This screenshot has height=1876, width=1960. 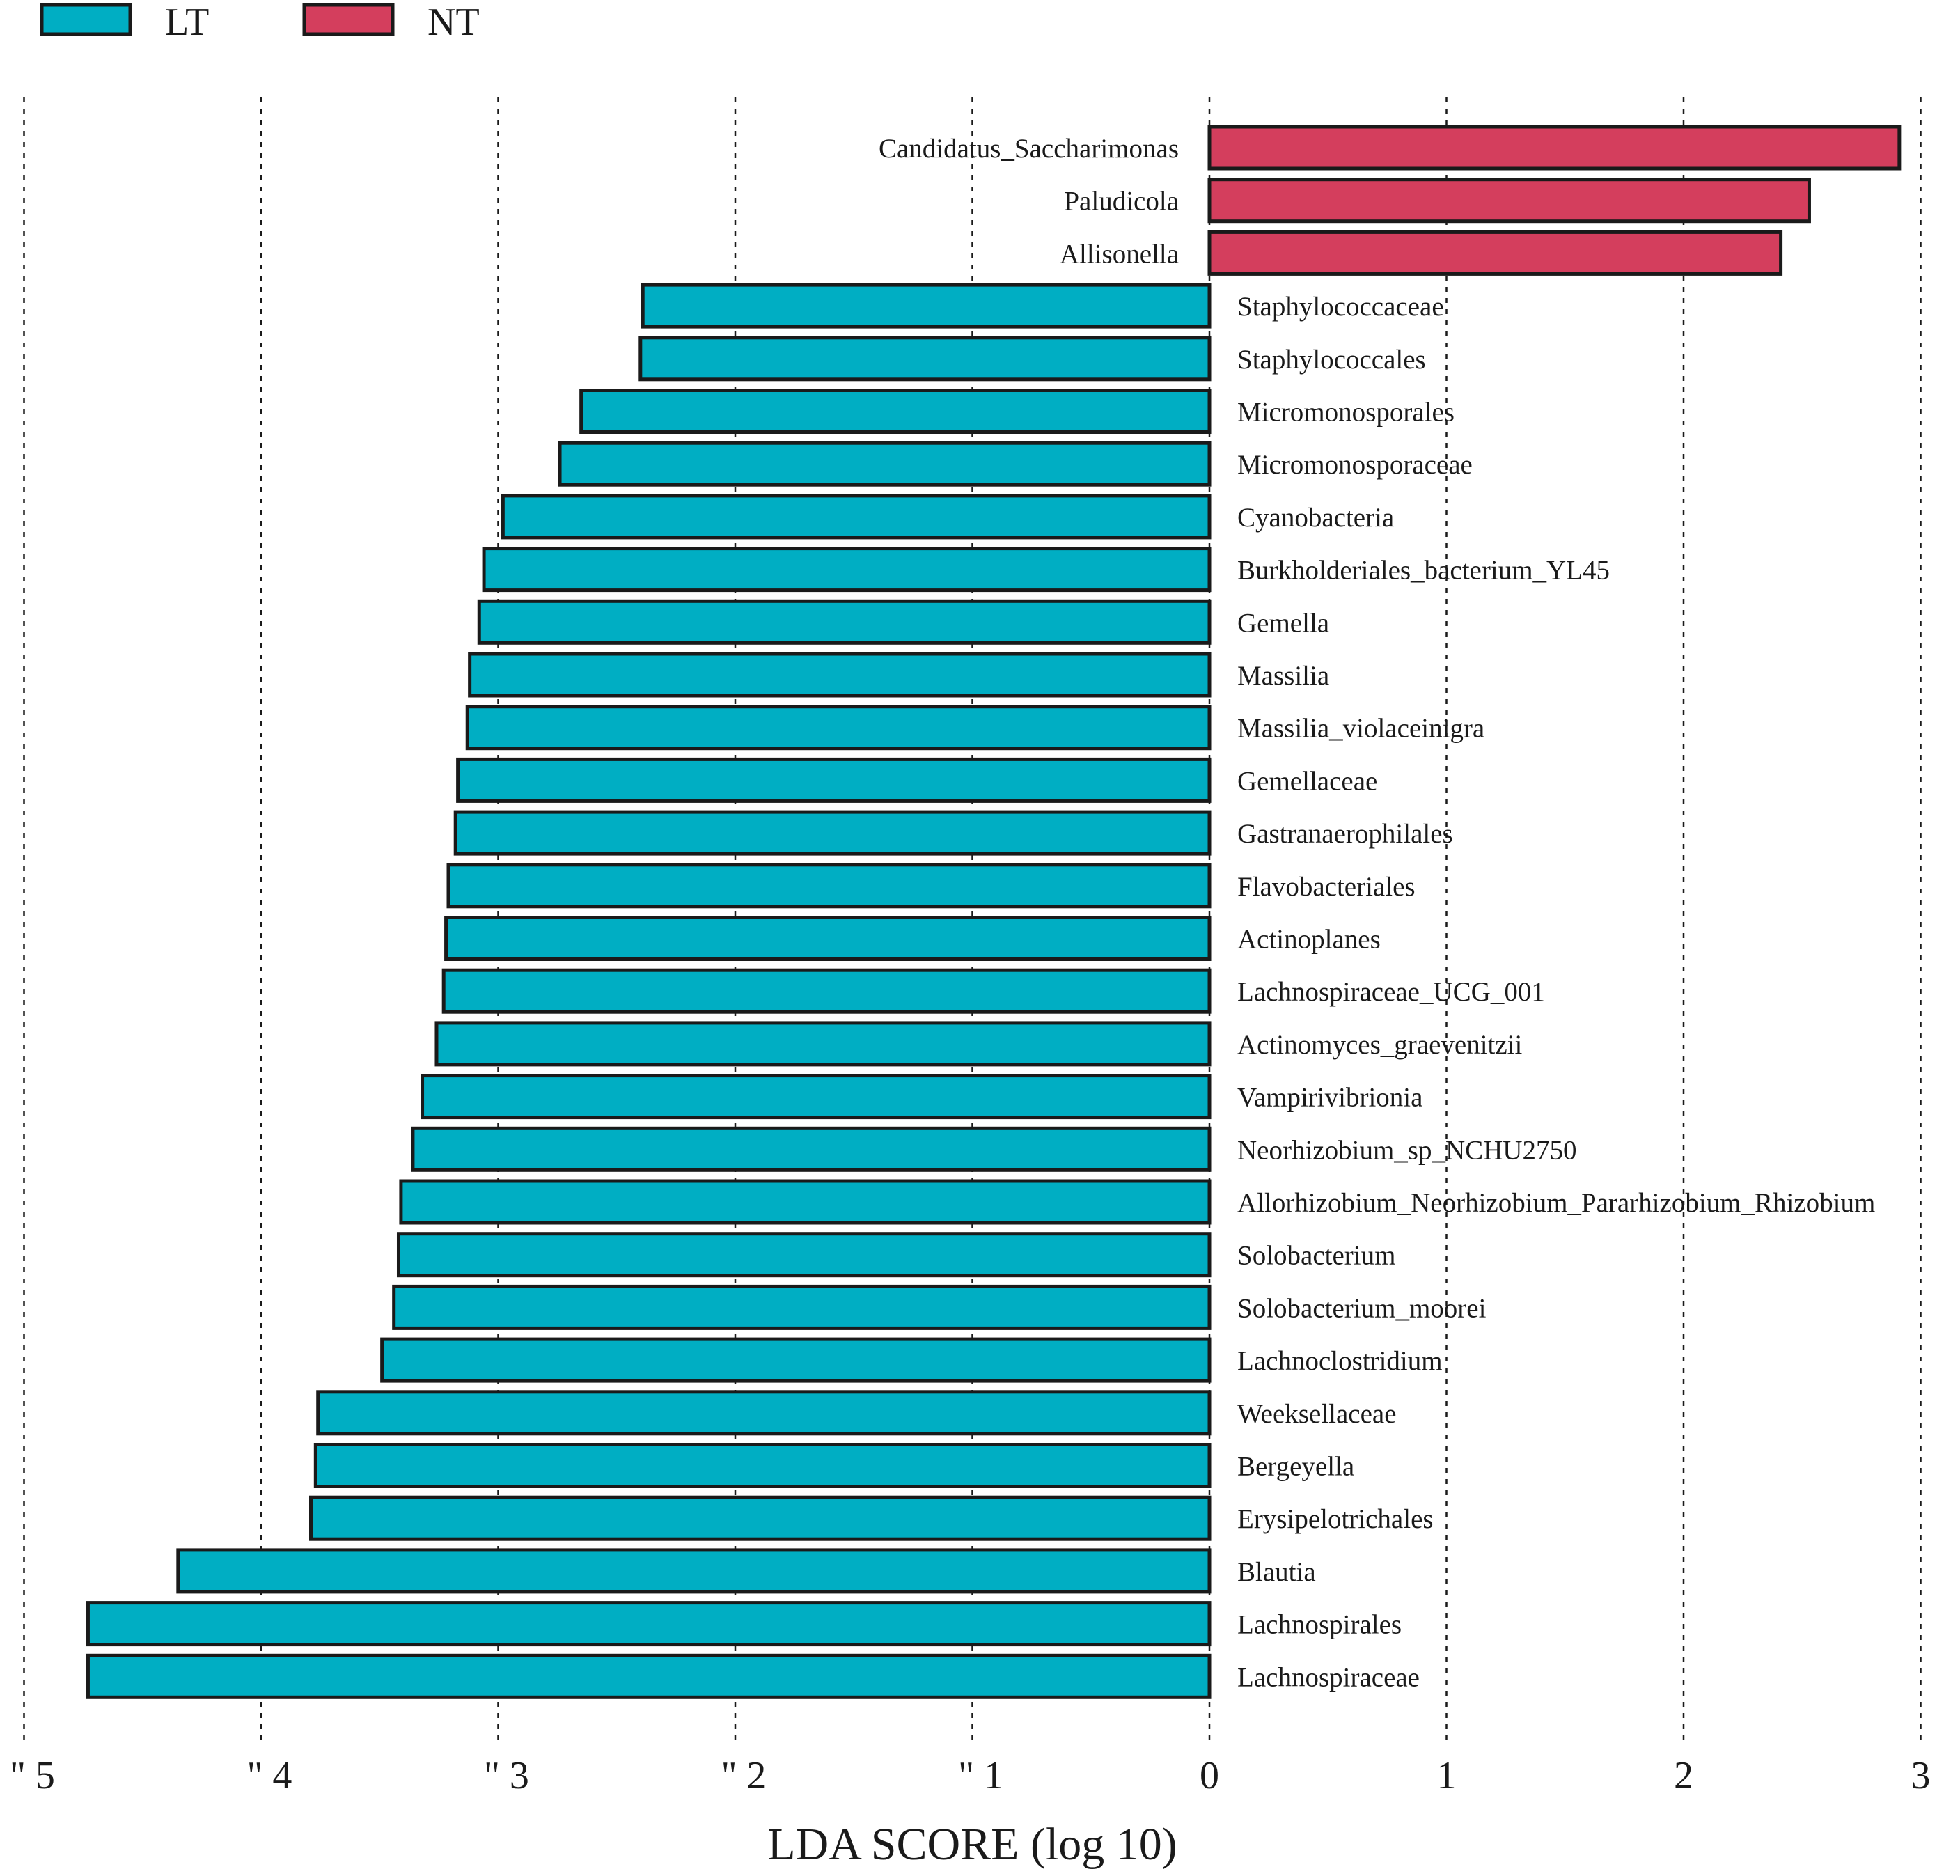 I want to click on category-label: Flavobacteriales, so click(x=1326, y=887).